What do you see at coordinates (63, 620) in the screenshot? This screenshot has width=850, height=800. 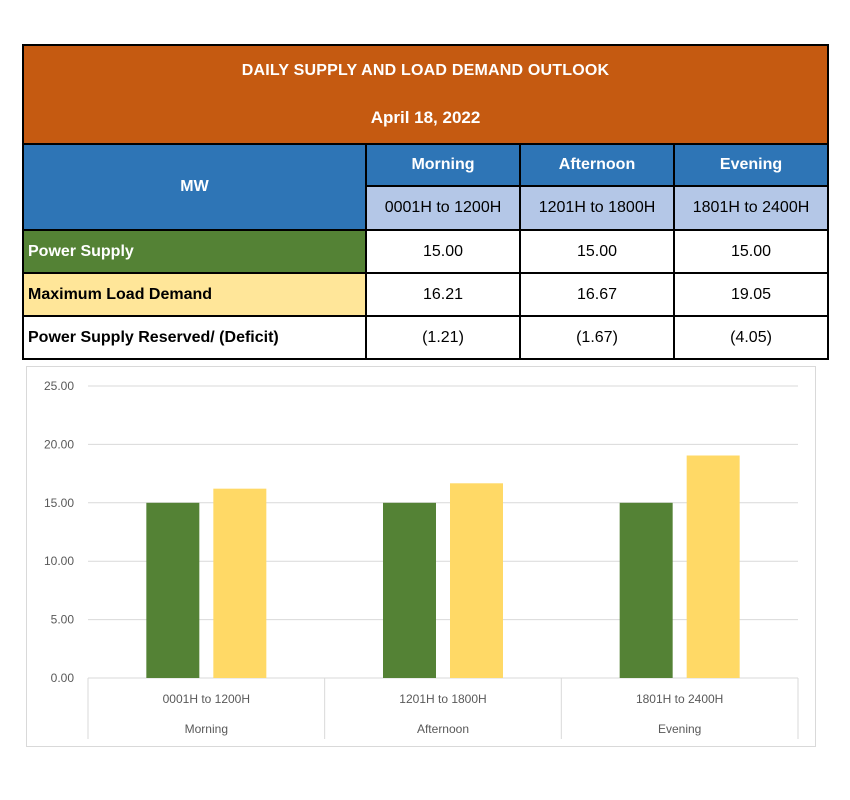 I see `y-tick-label: 5.00` at bounding box center [63, 620].